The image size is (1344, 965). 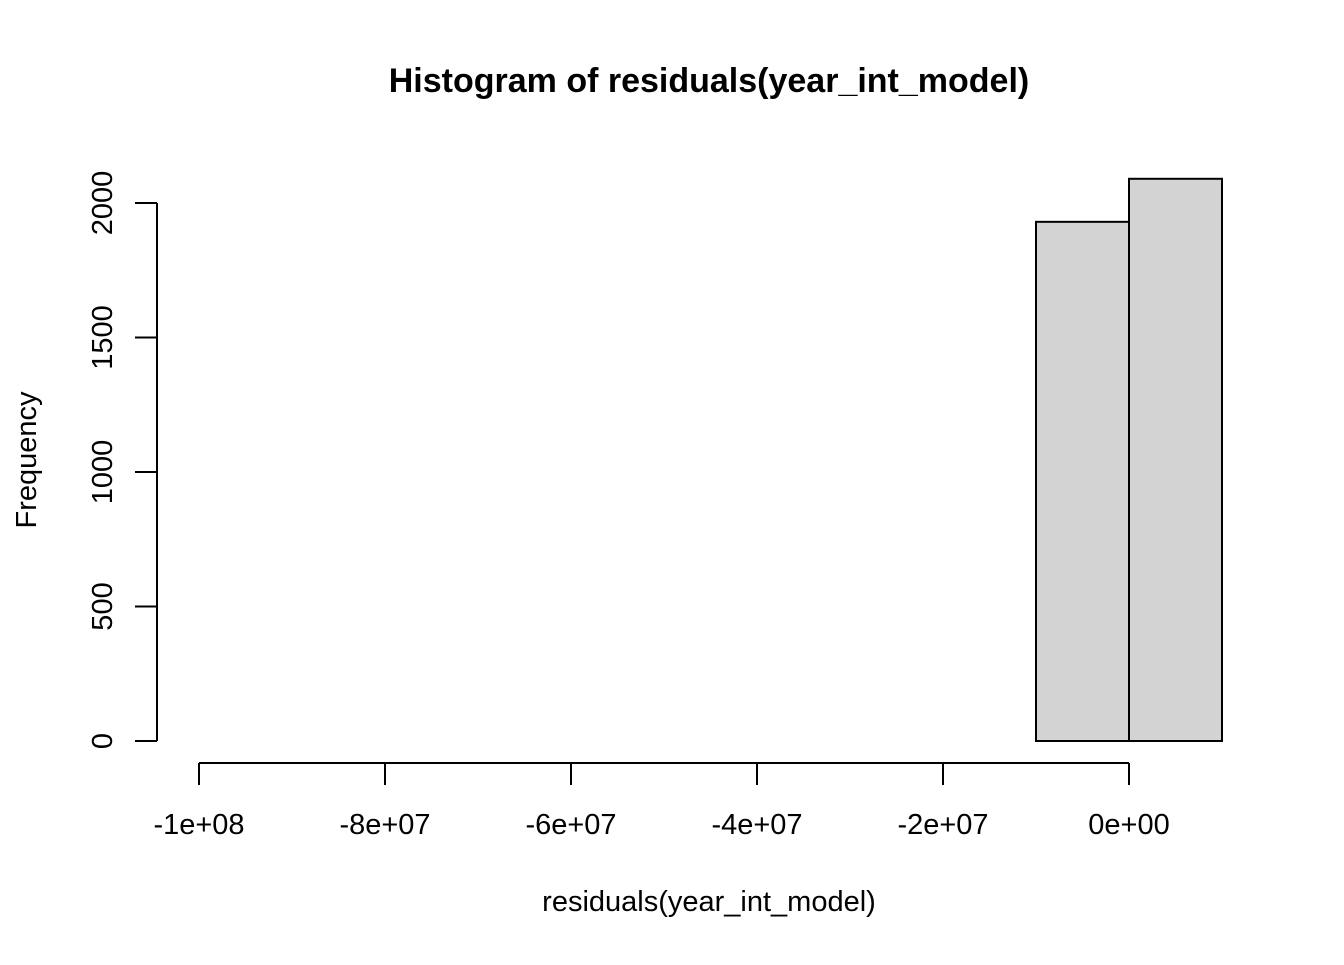 What do you see at coordinates (27, 460) in the screenshot?
I see `y-axis-label: Frequency` at bounding box center [27, 460].